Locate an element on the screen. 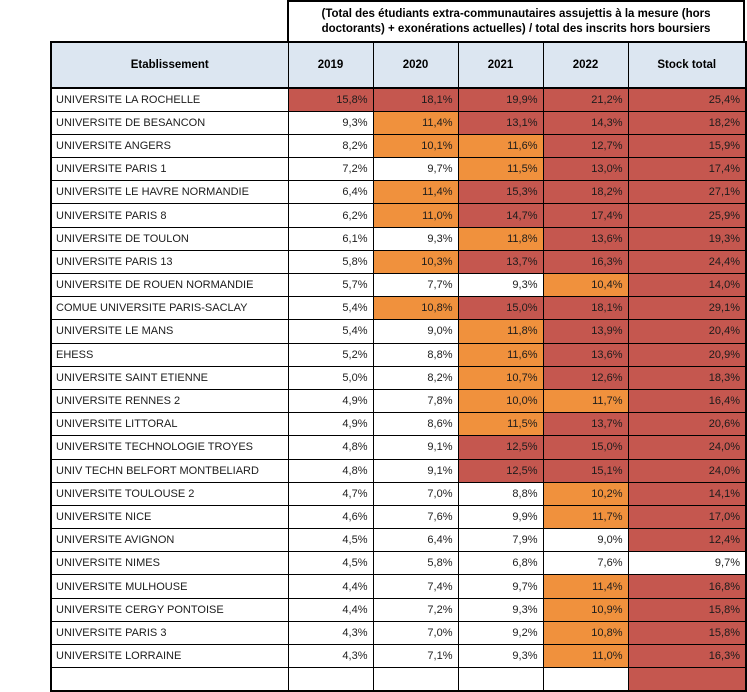 Image resolution: width=747 pixels, height=692 pixels. value-cell-2021: 13,7% is located at coordinates (500, 262).